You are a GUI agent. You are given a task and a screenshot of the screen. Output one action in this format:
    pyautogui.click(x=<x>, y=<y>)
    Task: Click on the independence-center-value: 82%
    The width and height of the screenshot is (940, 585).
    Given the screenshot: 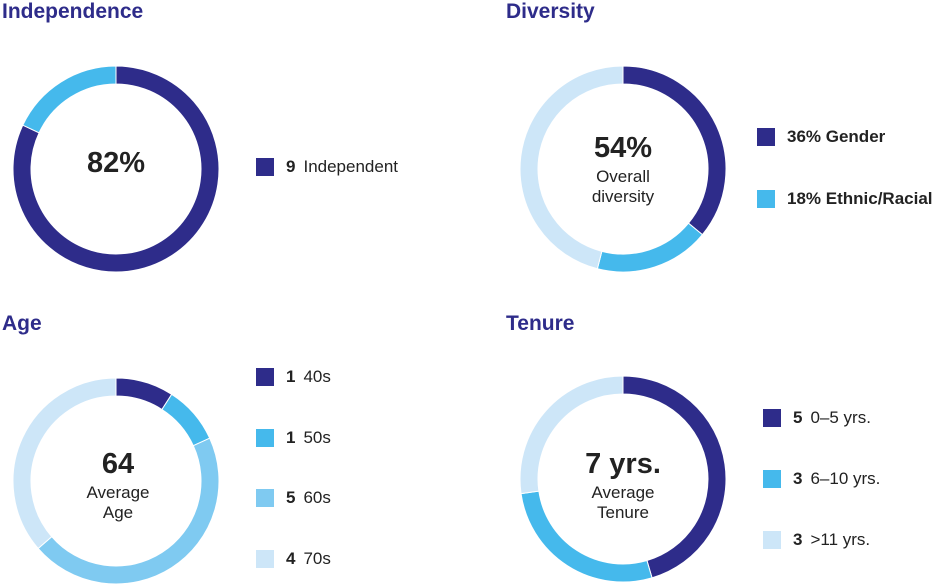 What is the action you would take?
    pyautogui.click(x=116, y=163)
    